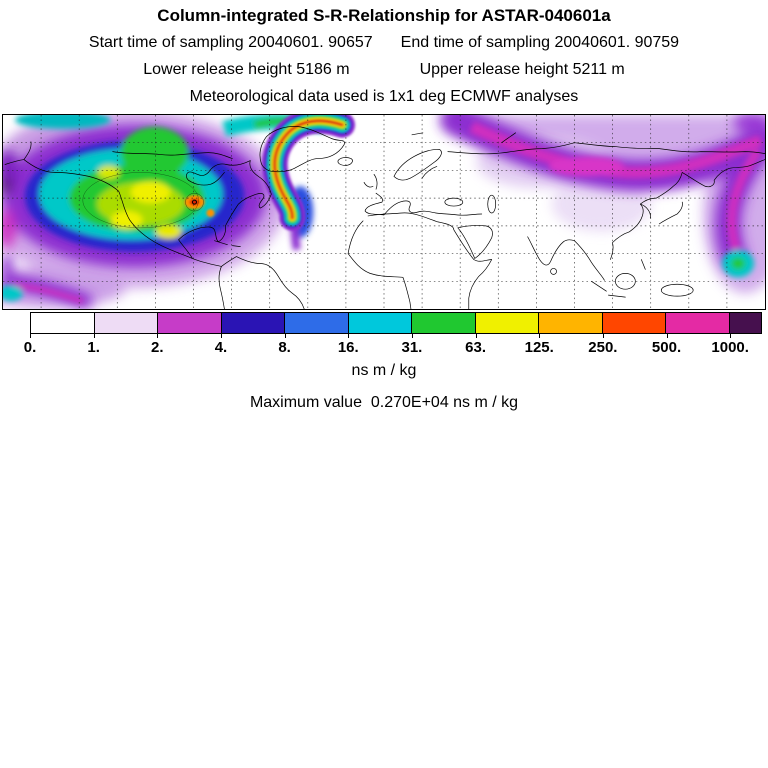 The image size is (768, 768). I want to click on colorbar-units-text: ns m / kg, so click(384, 370).